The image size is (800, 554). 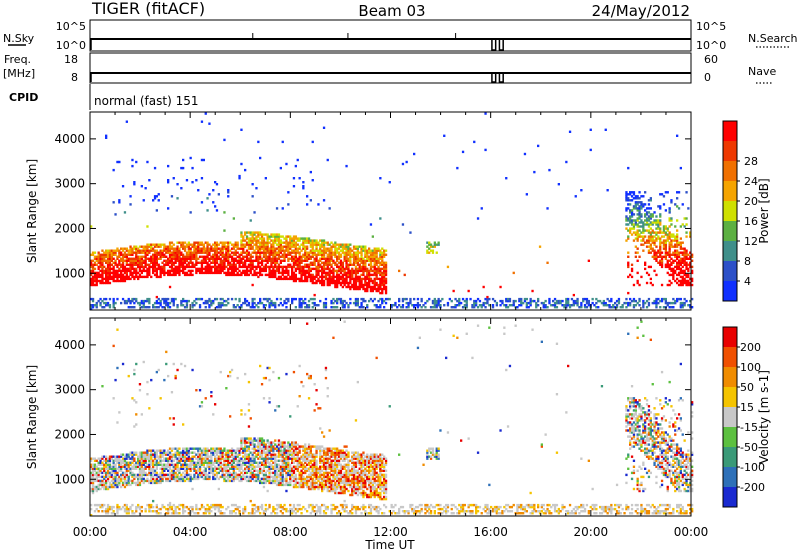 I want to click on colorbar-frame, so click(x=730, y=211).